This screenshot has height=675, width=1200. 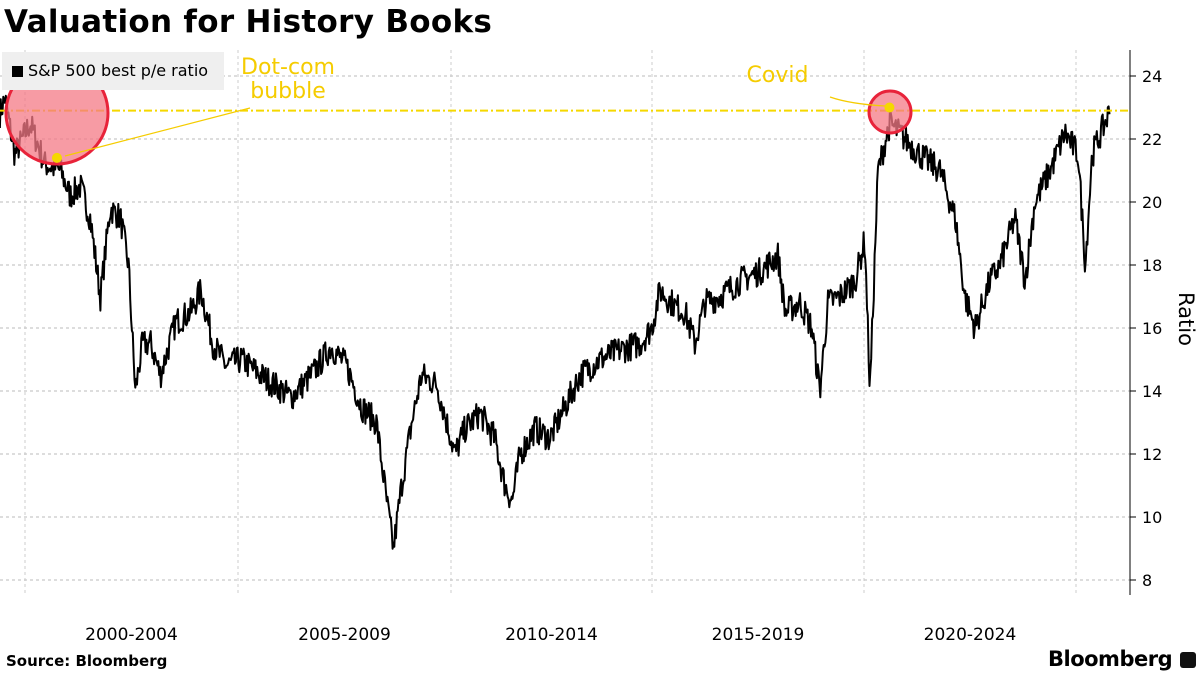 I want to click on y-tick-label: 14, so click(x=1152, y=391).